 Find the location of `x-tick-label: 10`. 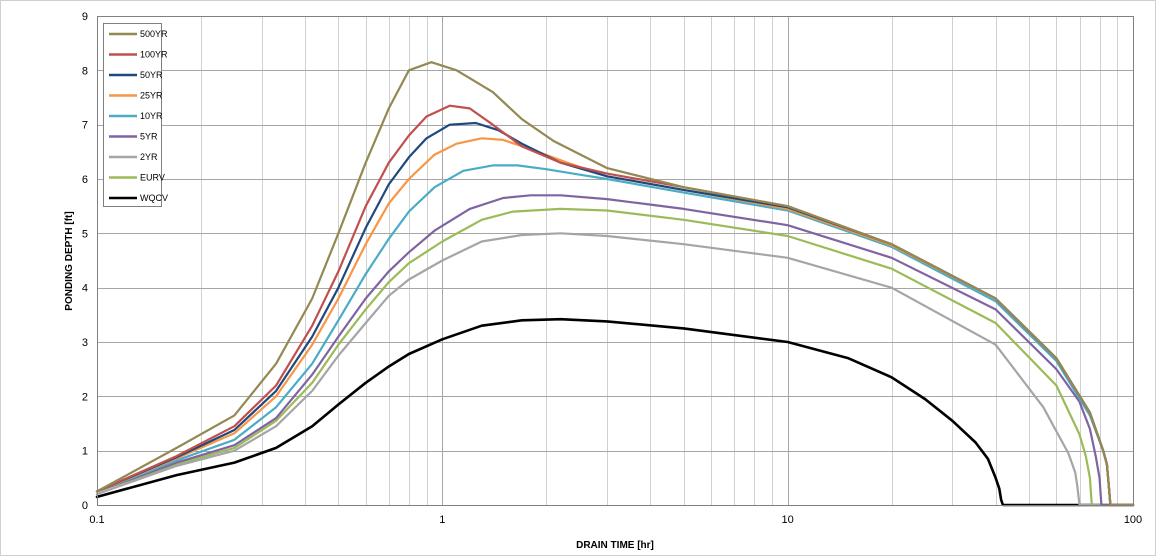

x-tick-label: 10 is located at coordinates (788, 520).